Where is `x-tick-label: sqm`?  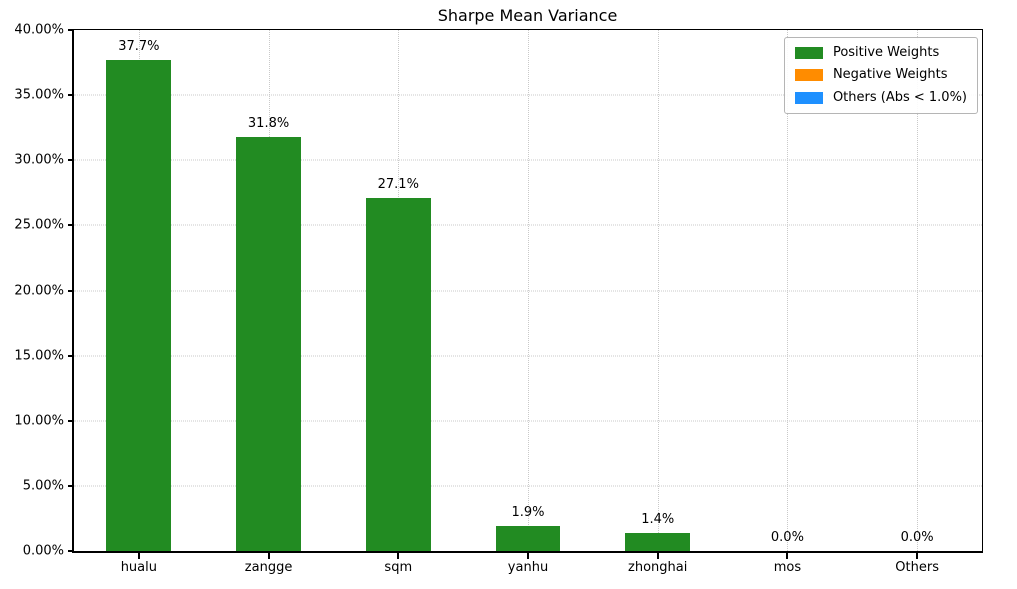
x-tick-label: sqm is located at coordinates (398, 567).